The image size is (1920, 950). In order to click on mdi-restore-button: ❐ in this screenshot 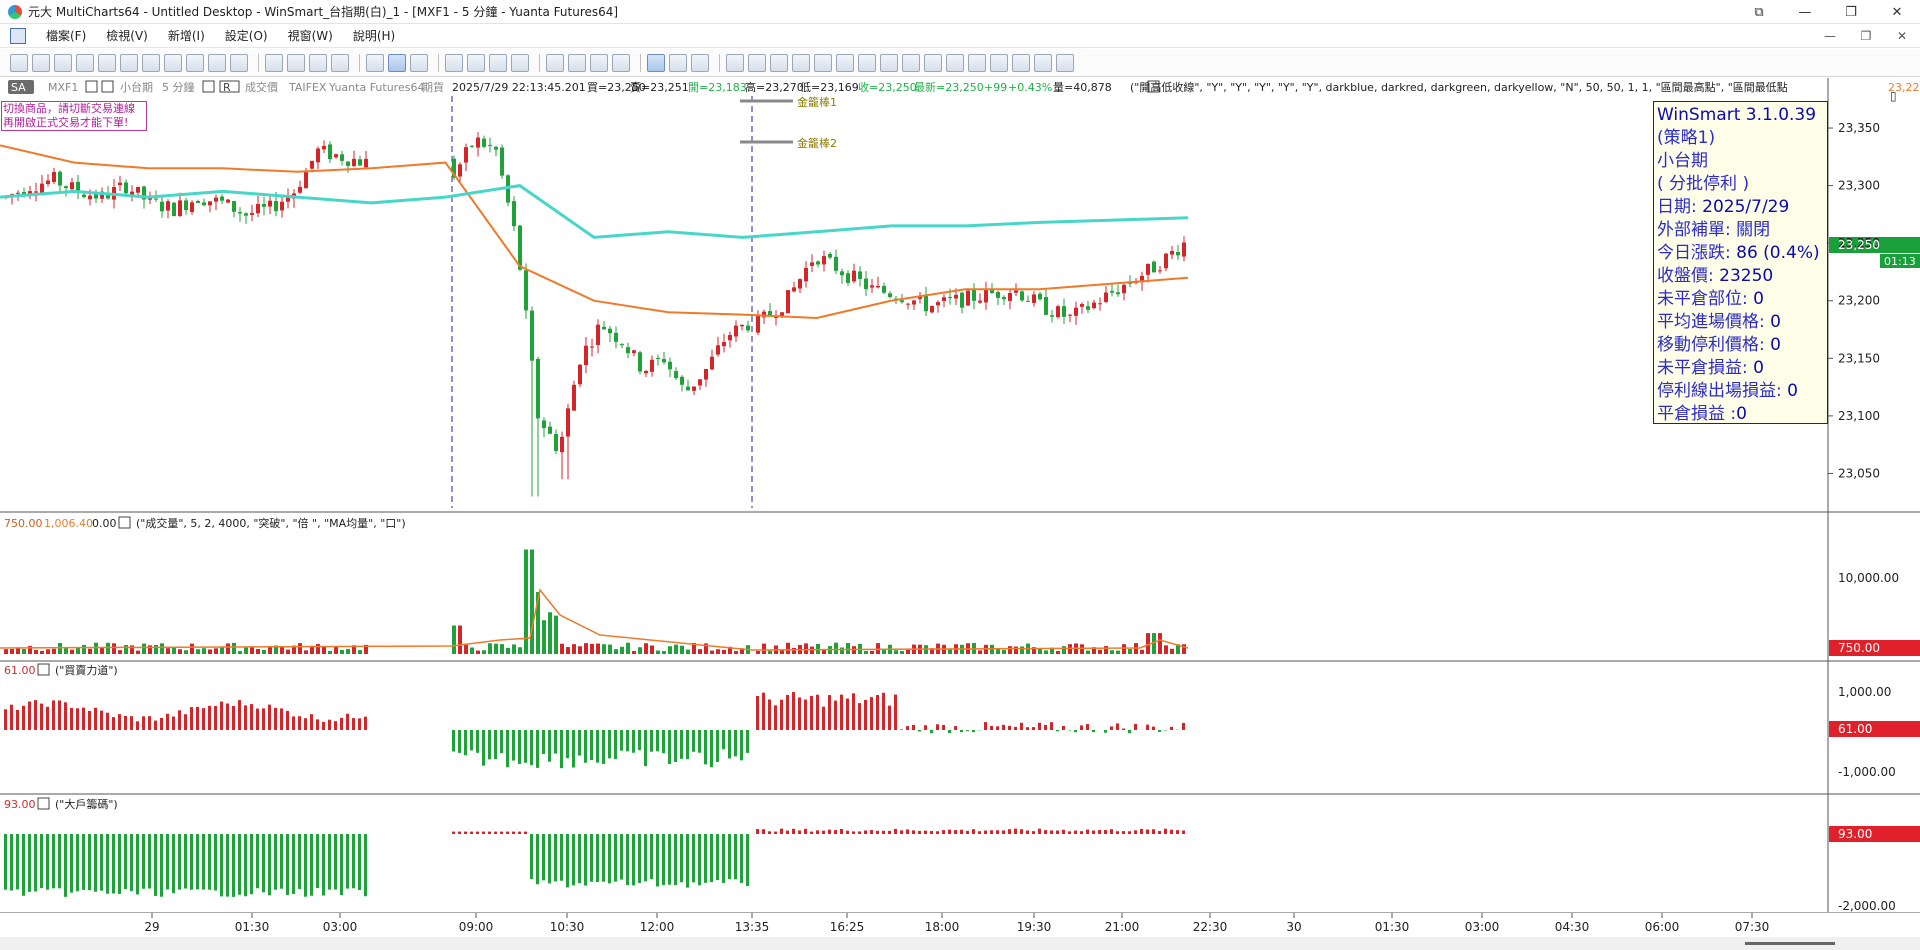, I will do `click(1866, 36)`.